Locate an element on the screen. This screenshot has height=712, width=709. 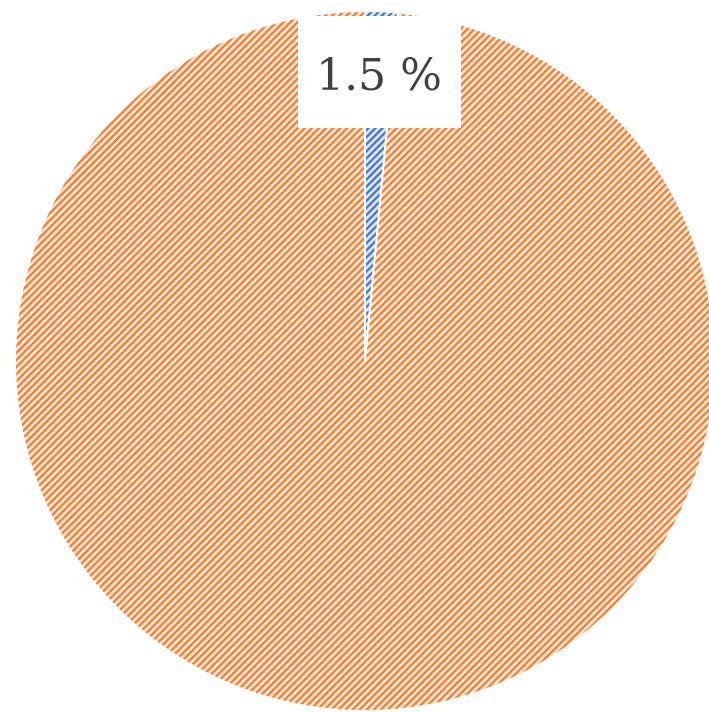
pie-data-labels: 1.5 % is located at coordinates (379, 72).